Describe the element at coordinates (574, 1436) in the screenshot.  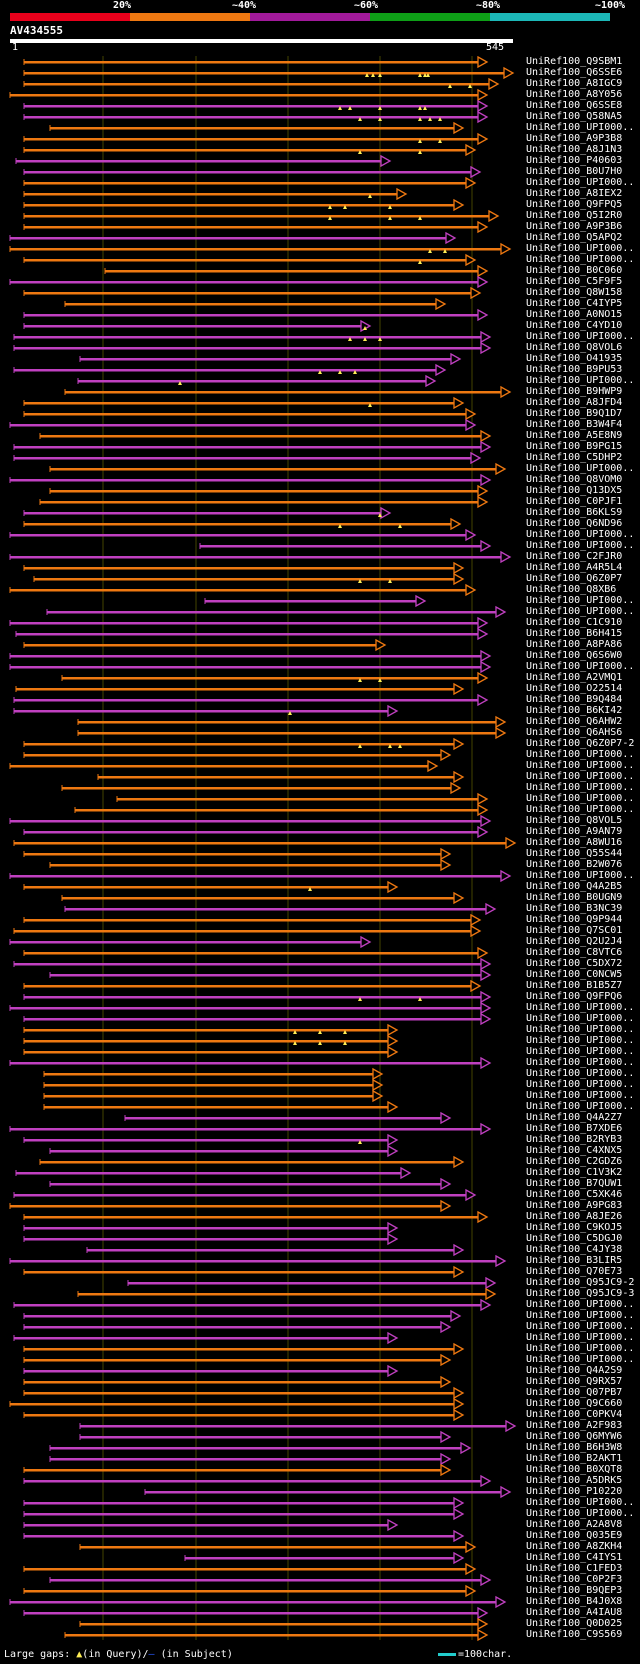
I see `hit-label-link: UniRef100_Q6MYW6` at that location.